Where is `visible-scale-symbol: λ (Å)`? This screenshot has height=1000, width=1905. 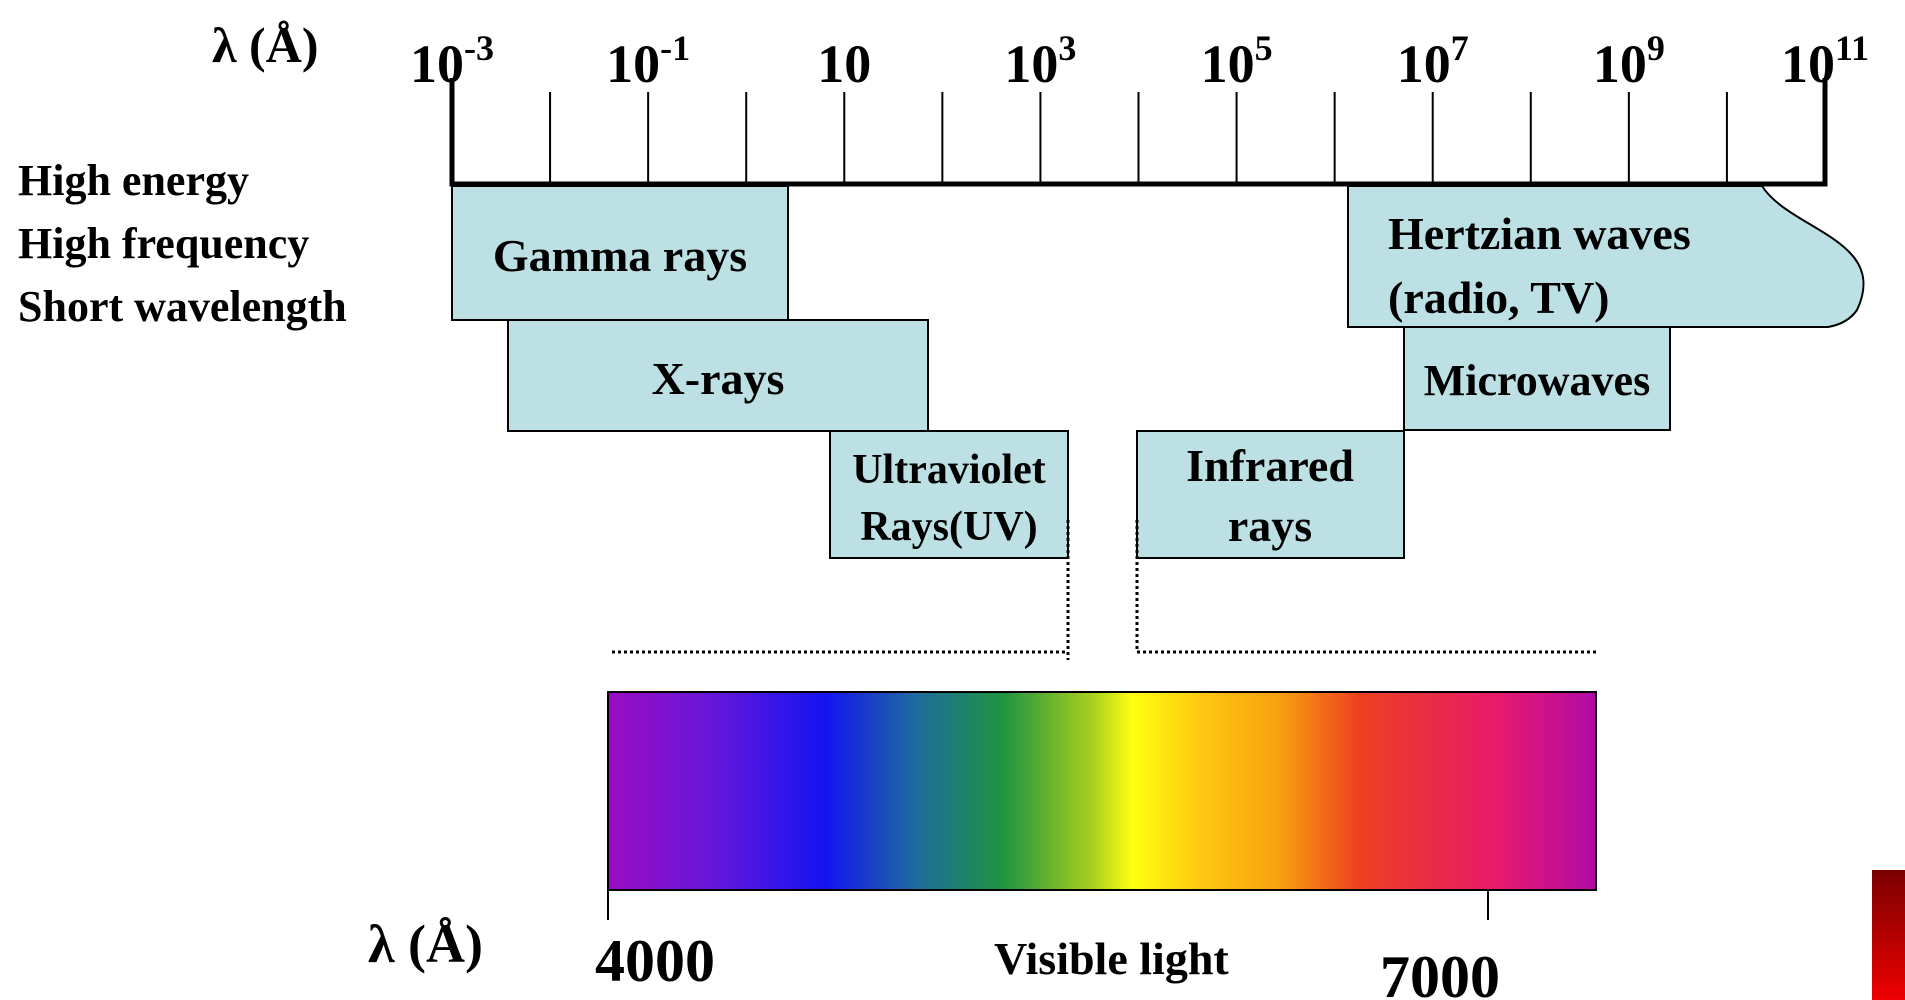
visible-scale-symbol: λ (Å) is located at coordinates (425, 944).